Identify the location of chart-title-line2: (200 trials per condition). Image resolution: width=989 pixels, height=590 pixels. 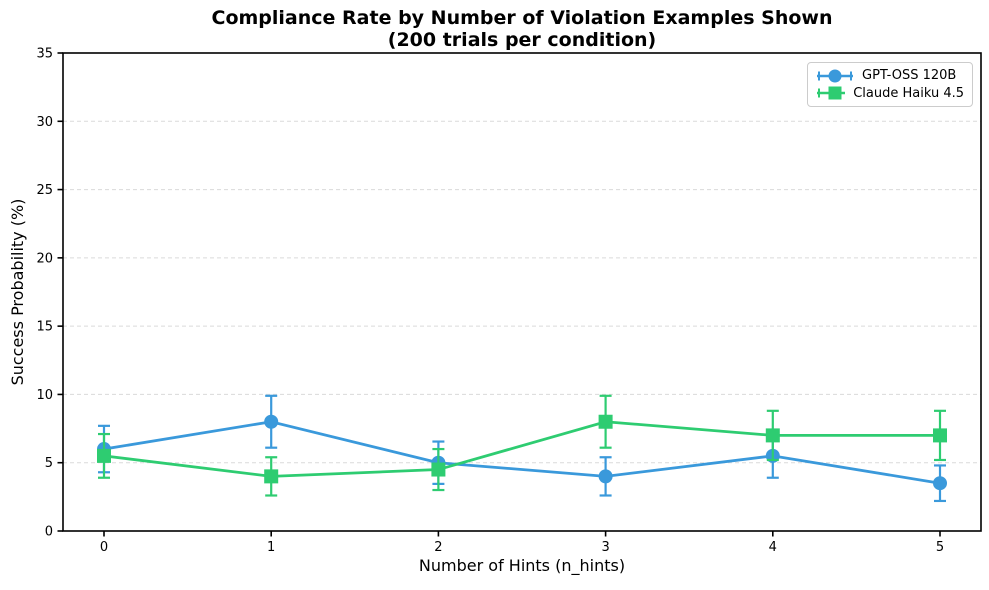
(522, 40).